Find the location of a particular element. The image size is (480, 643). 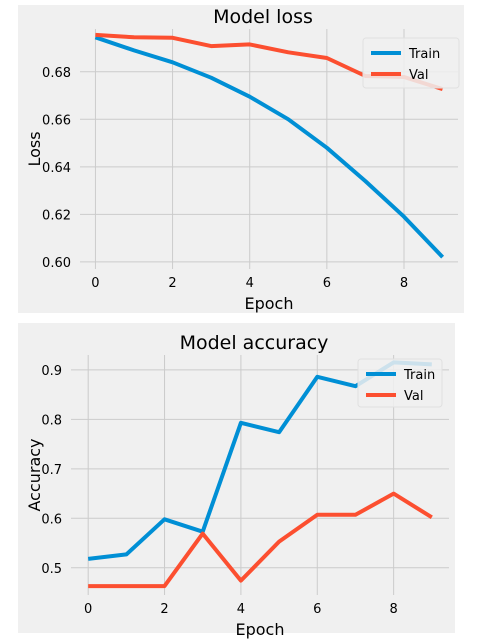

chart-title: Model loss is located at coordinates (263, 17).